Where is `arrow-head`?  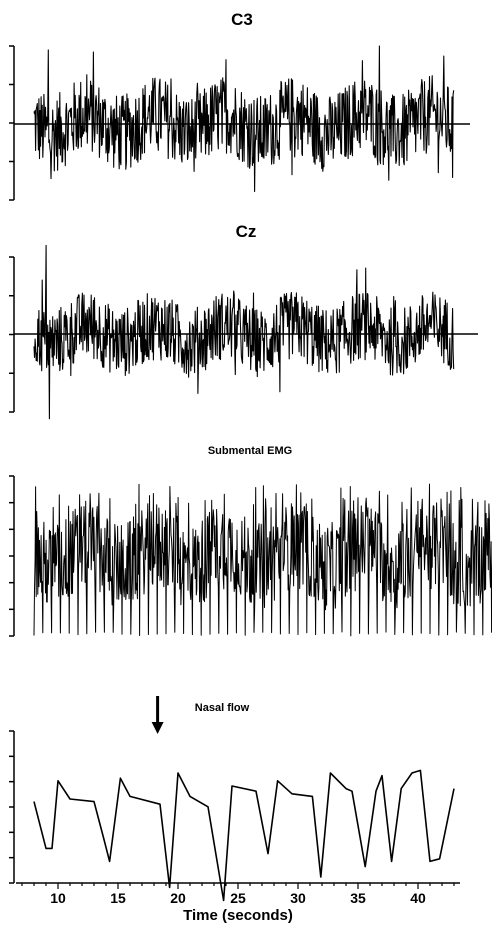 arrow-head is located at coordinates (157, 728).